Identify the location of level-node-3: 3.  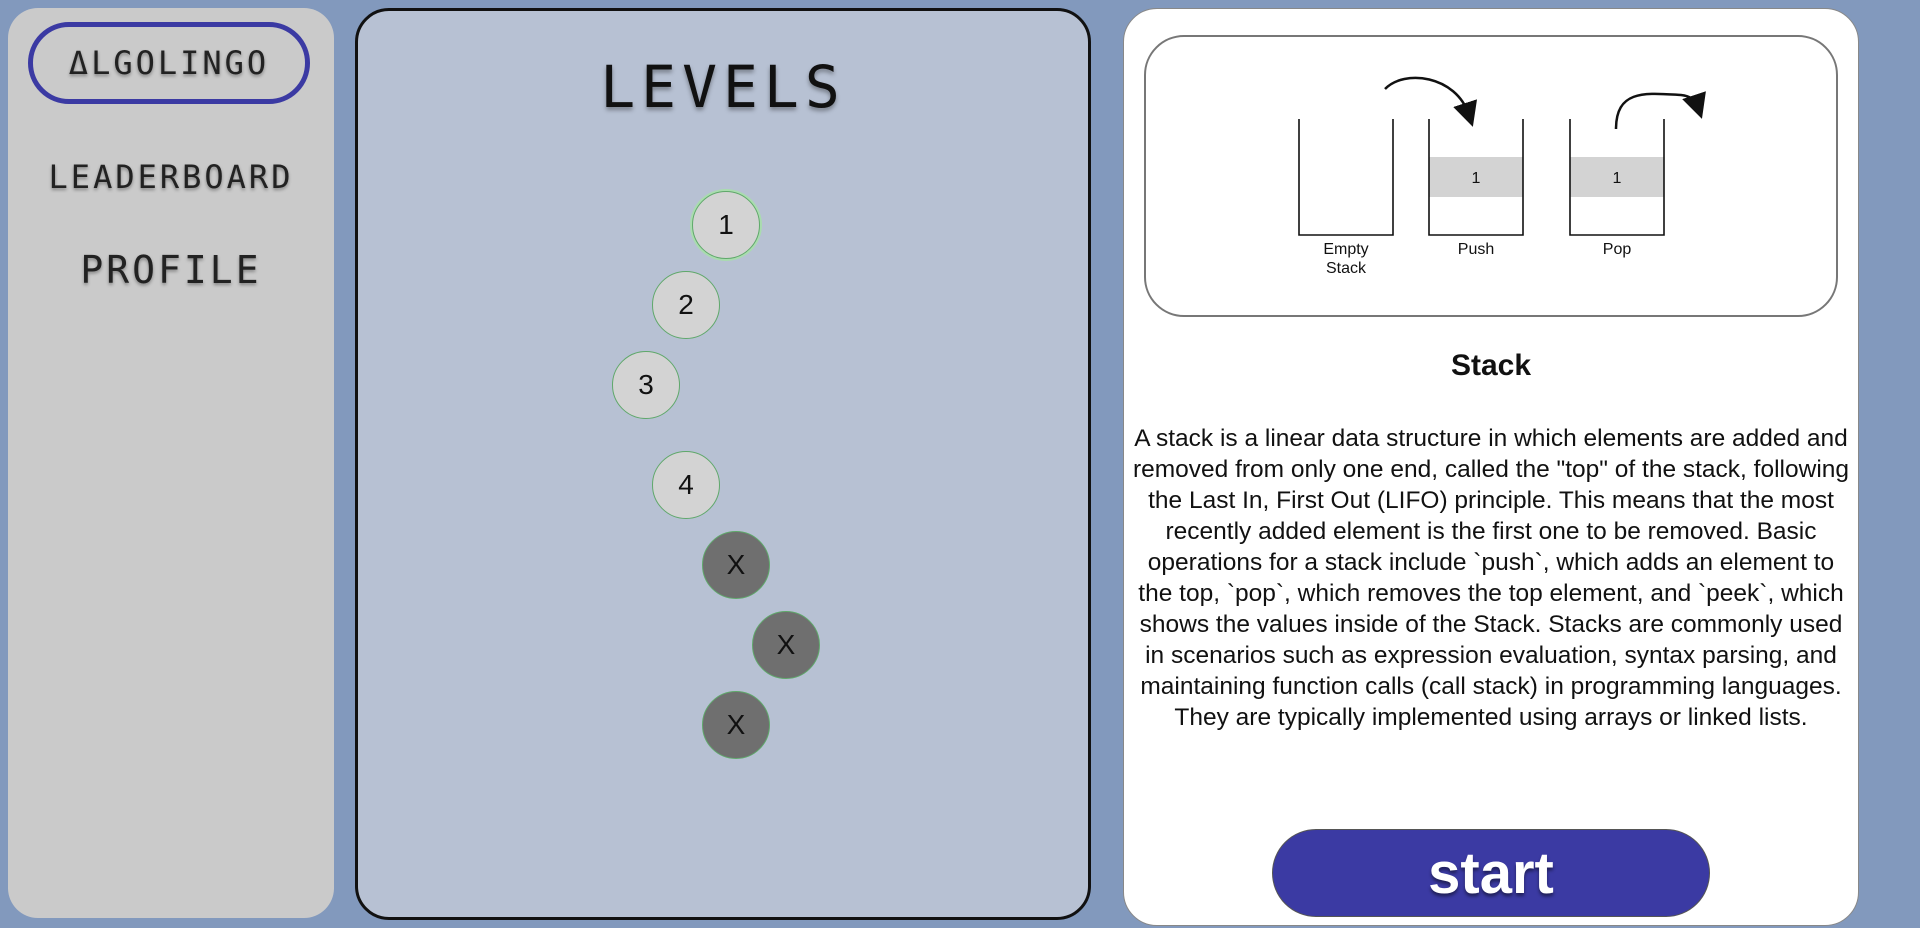
(646, 385).